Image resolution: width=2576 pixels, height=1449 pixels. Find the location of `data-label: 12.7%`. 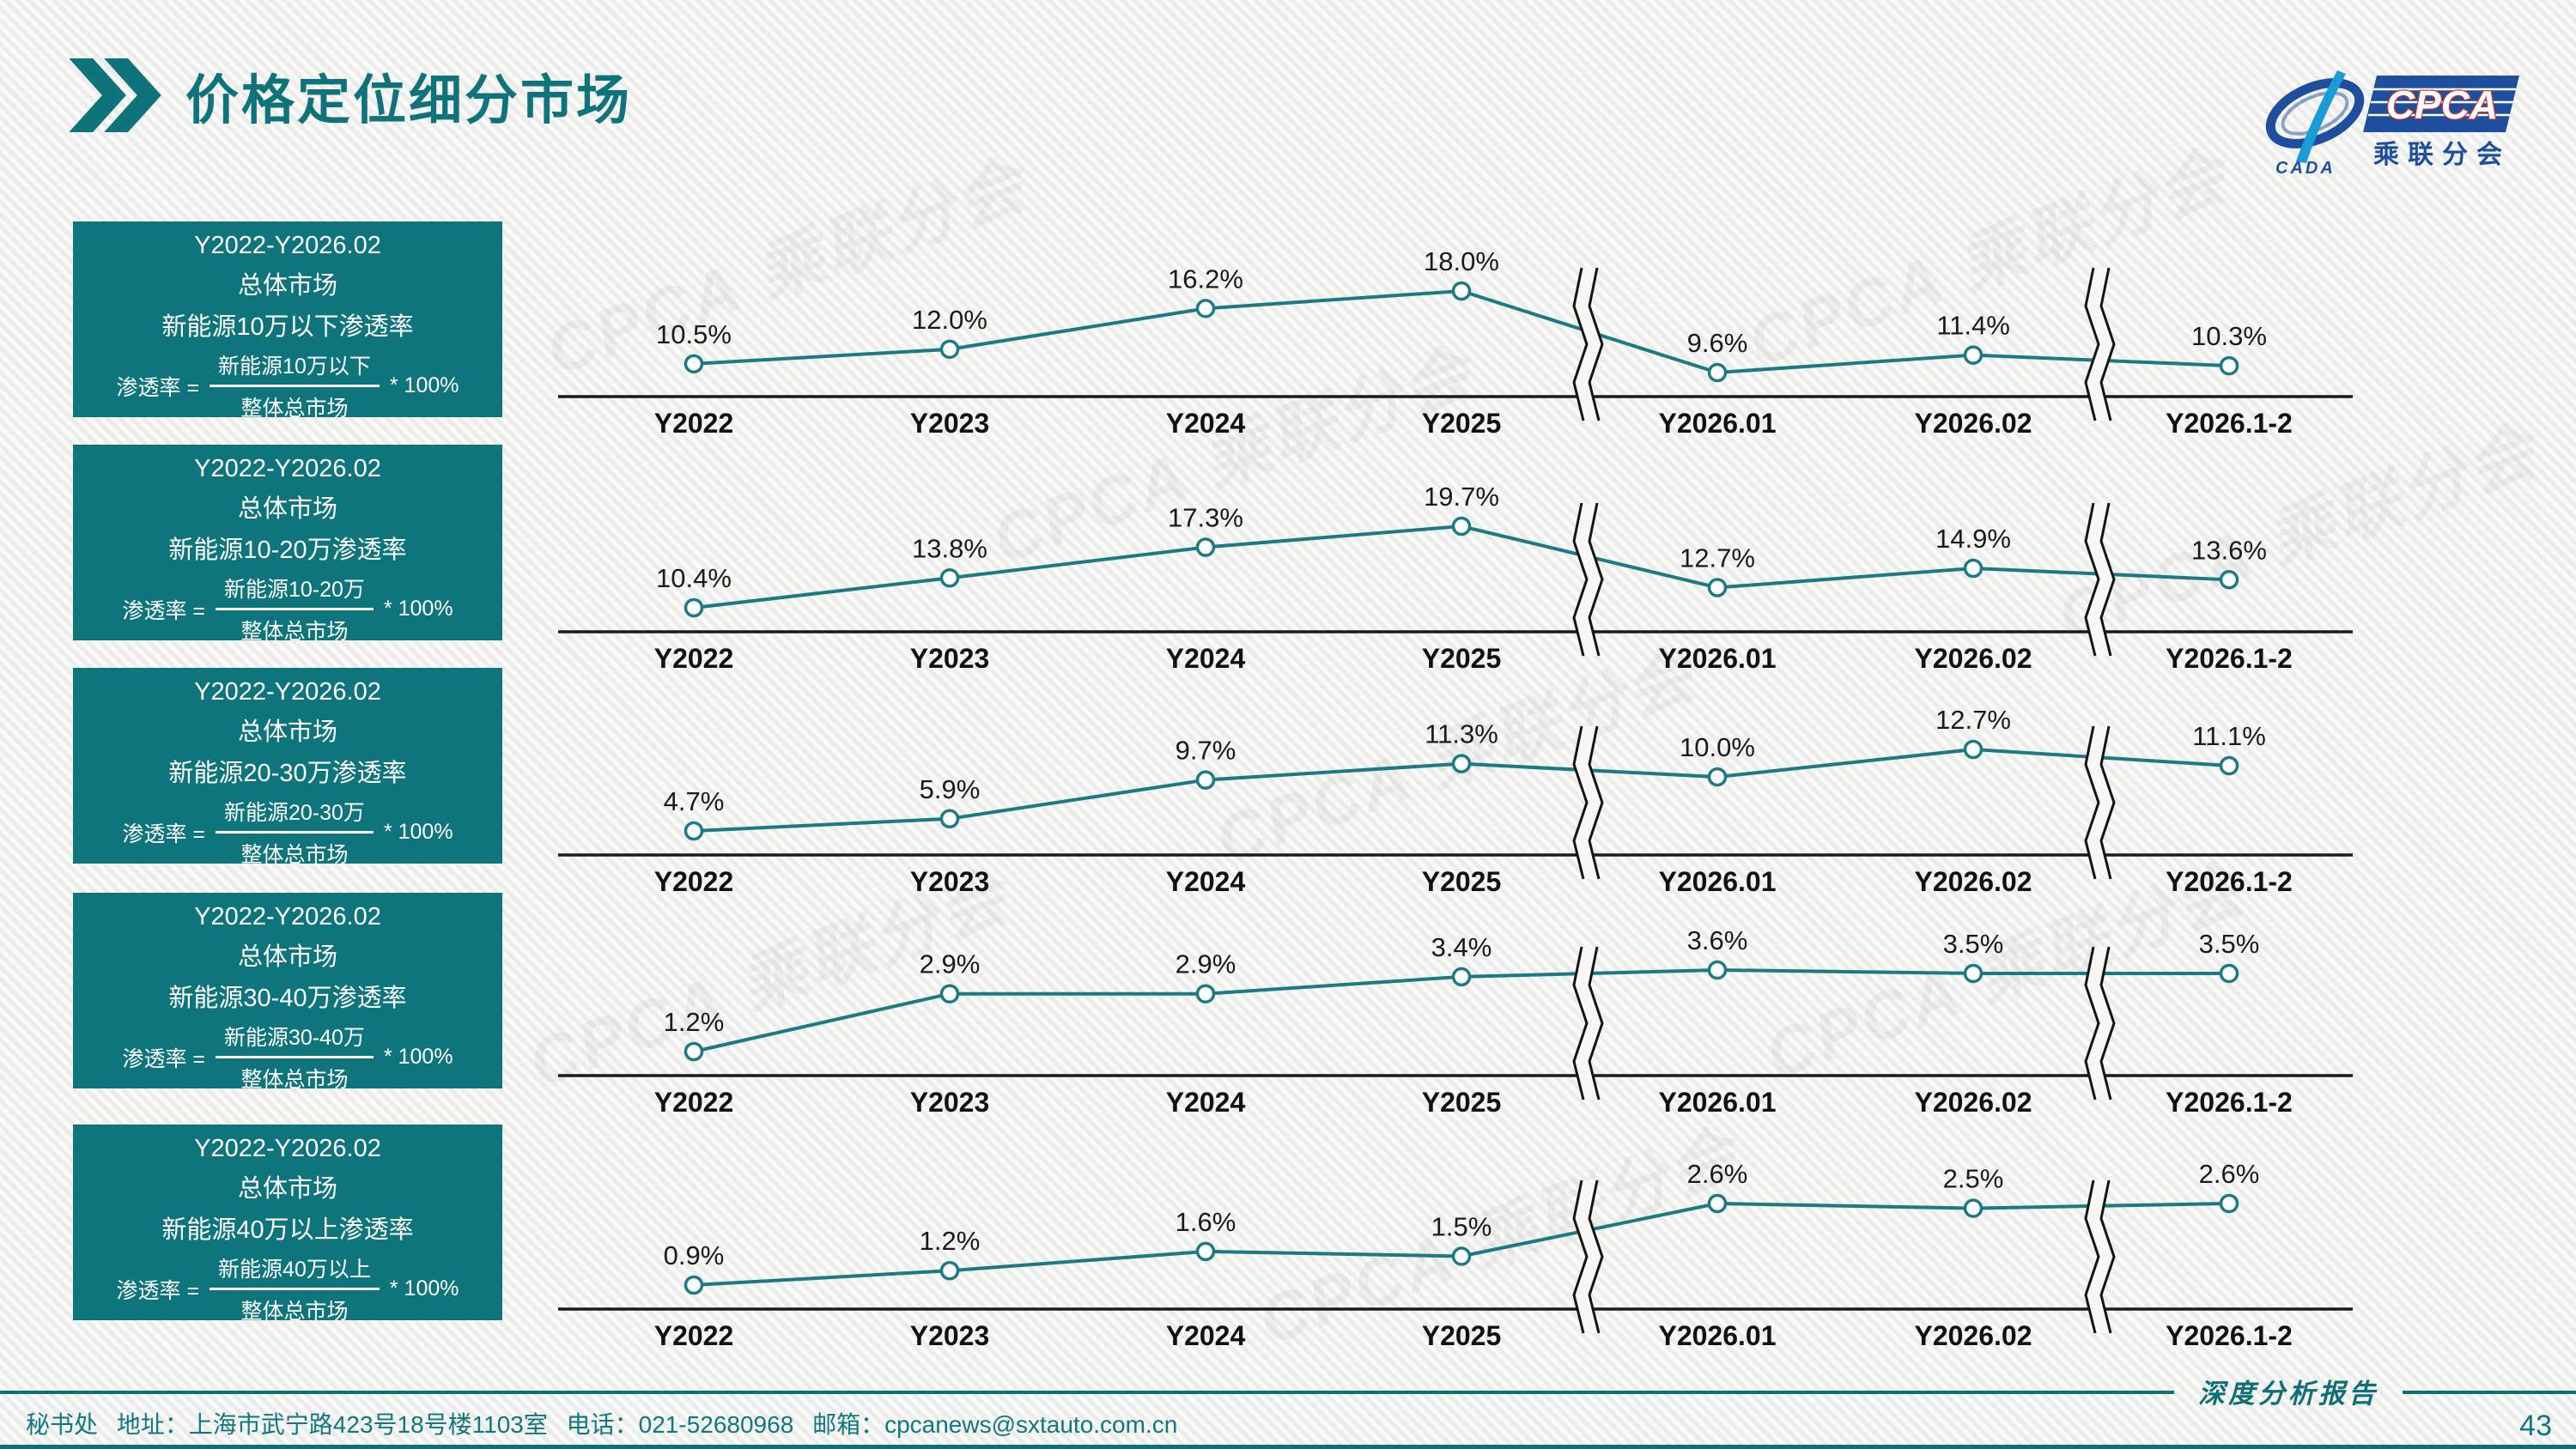

data-label: 12.7% is located at coordinates (1973, 720).